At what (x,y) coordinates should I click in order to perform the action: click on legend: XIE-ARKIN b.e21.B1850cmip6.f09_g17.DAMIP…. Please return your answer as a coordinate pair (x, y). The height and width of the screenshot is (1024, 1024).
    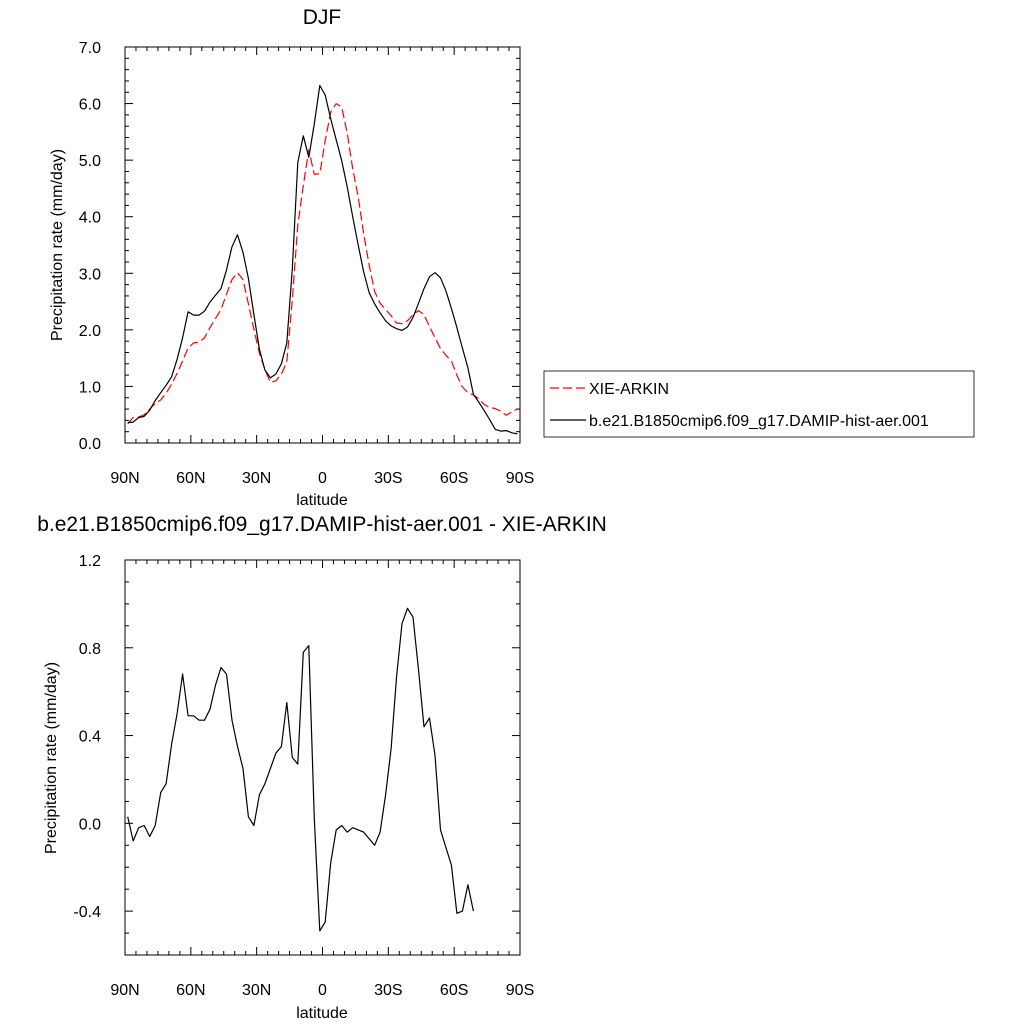
    Looking at the image, I should click on (759, 404).